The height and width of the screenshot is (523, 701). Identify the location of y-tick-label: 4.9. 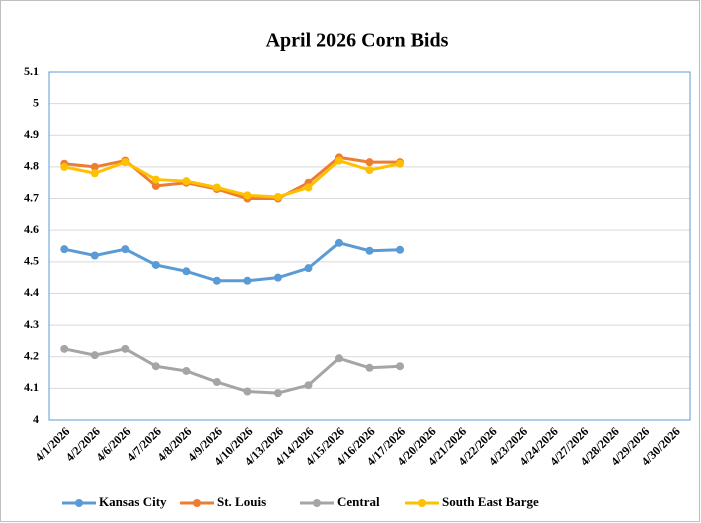
(31, 134).